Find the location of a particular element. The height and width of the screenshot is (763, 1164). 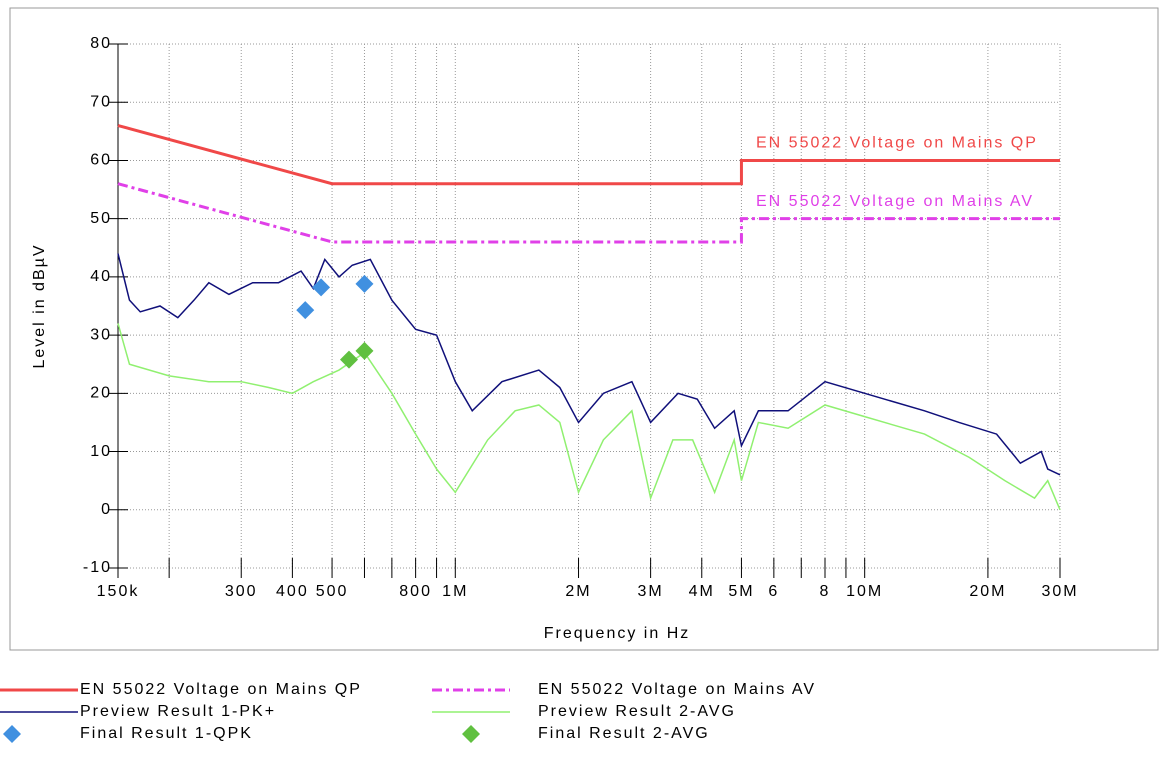

x-tick-label: 150k is located at coordinates (118, 591).